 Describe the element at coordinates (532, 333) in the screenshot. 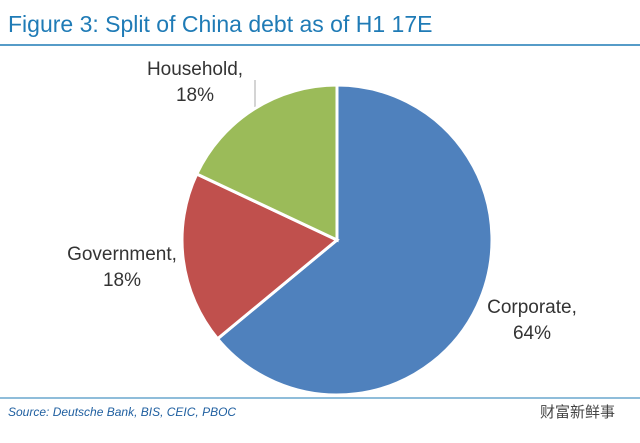

I see `value-label: 64%` at that location.